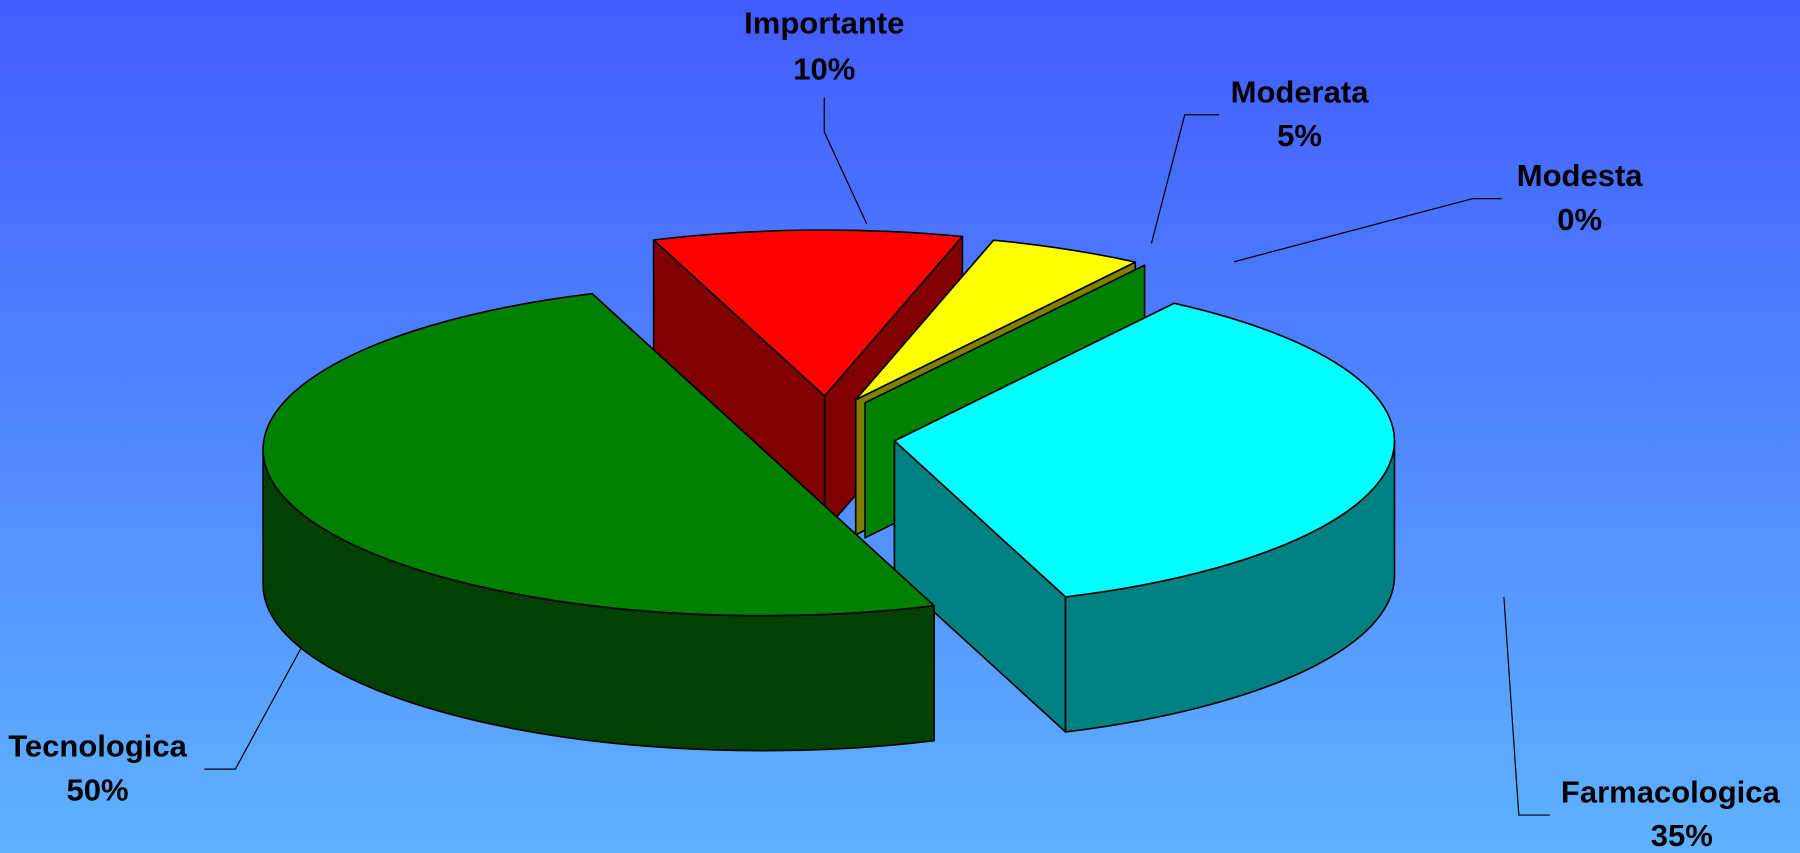  I want to click on category-label: Tecnologica, so click(97, 746).